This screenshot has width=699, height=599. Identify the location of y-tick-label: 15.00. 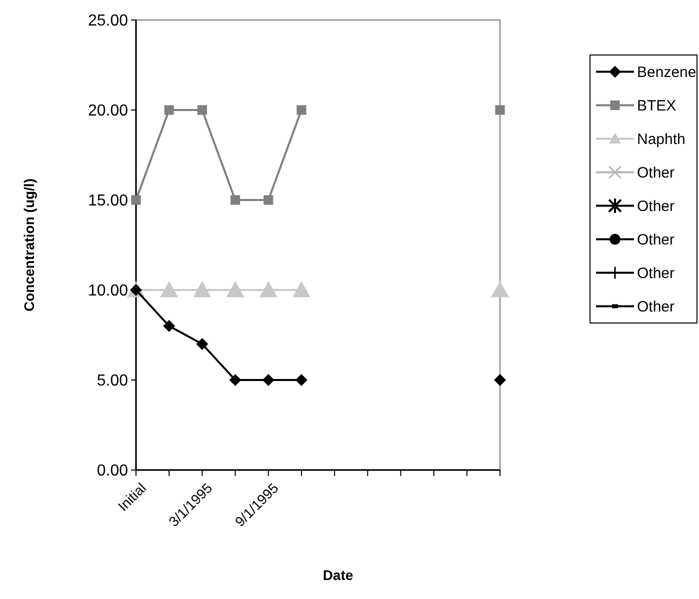
(108, 201).